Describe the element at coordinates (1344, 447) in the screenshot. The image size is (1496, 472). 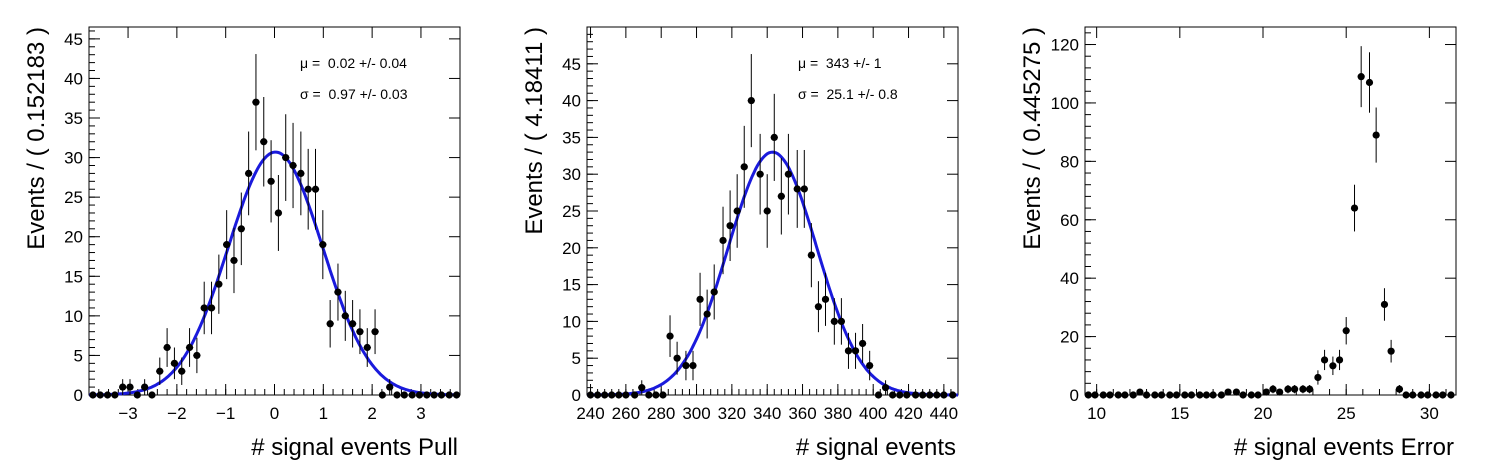
I see `x-axis-title: # signal events Error` at that location.